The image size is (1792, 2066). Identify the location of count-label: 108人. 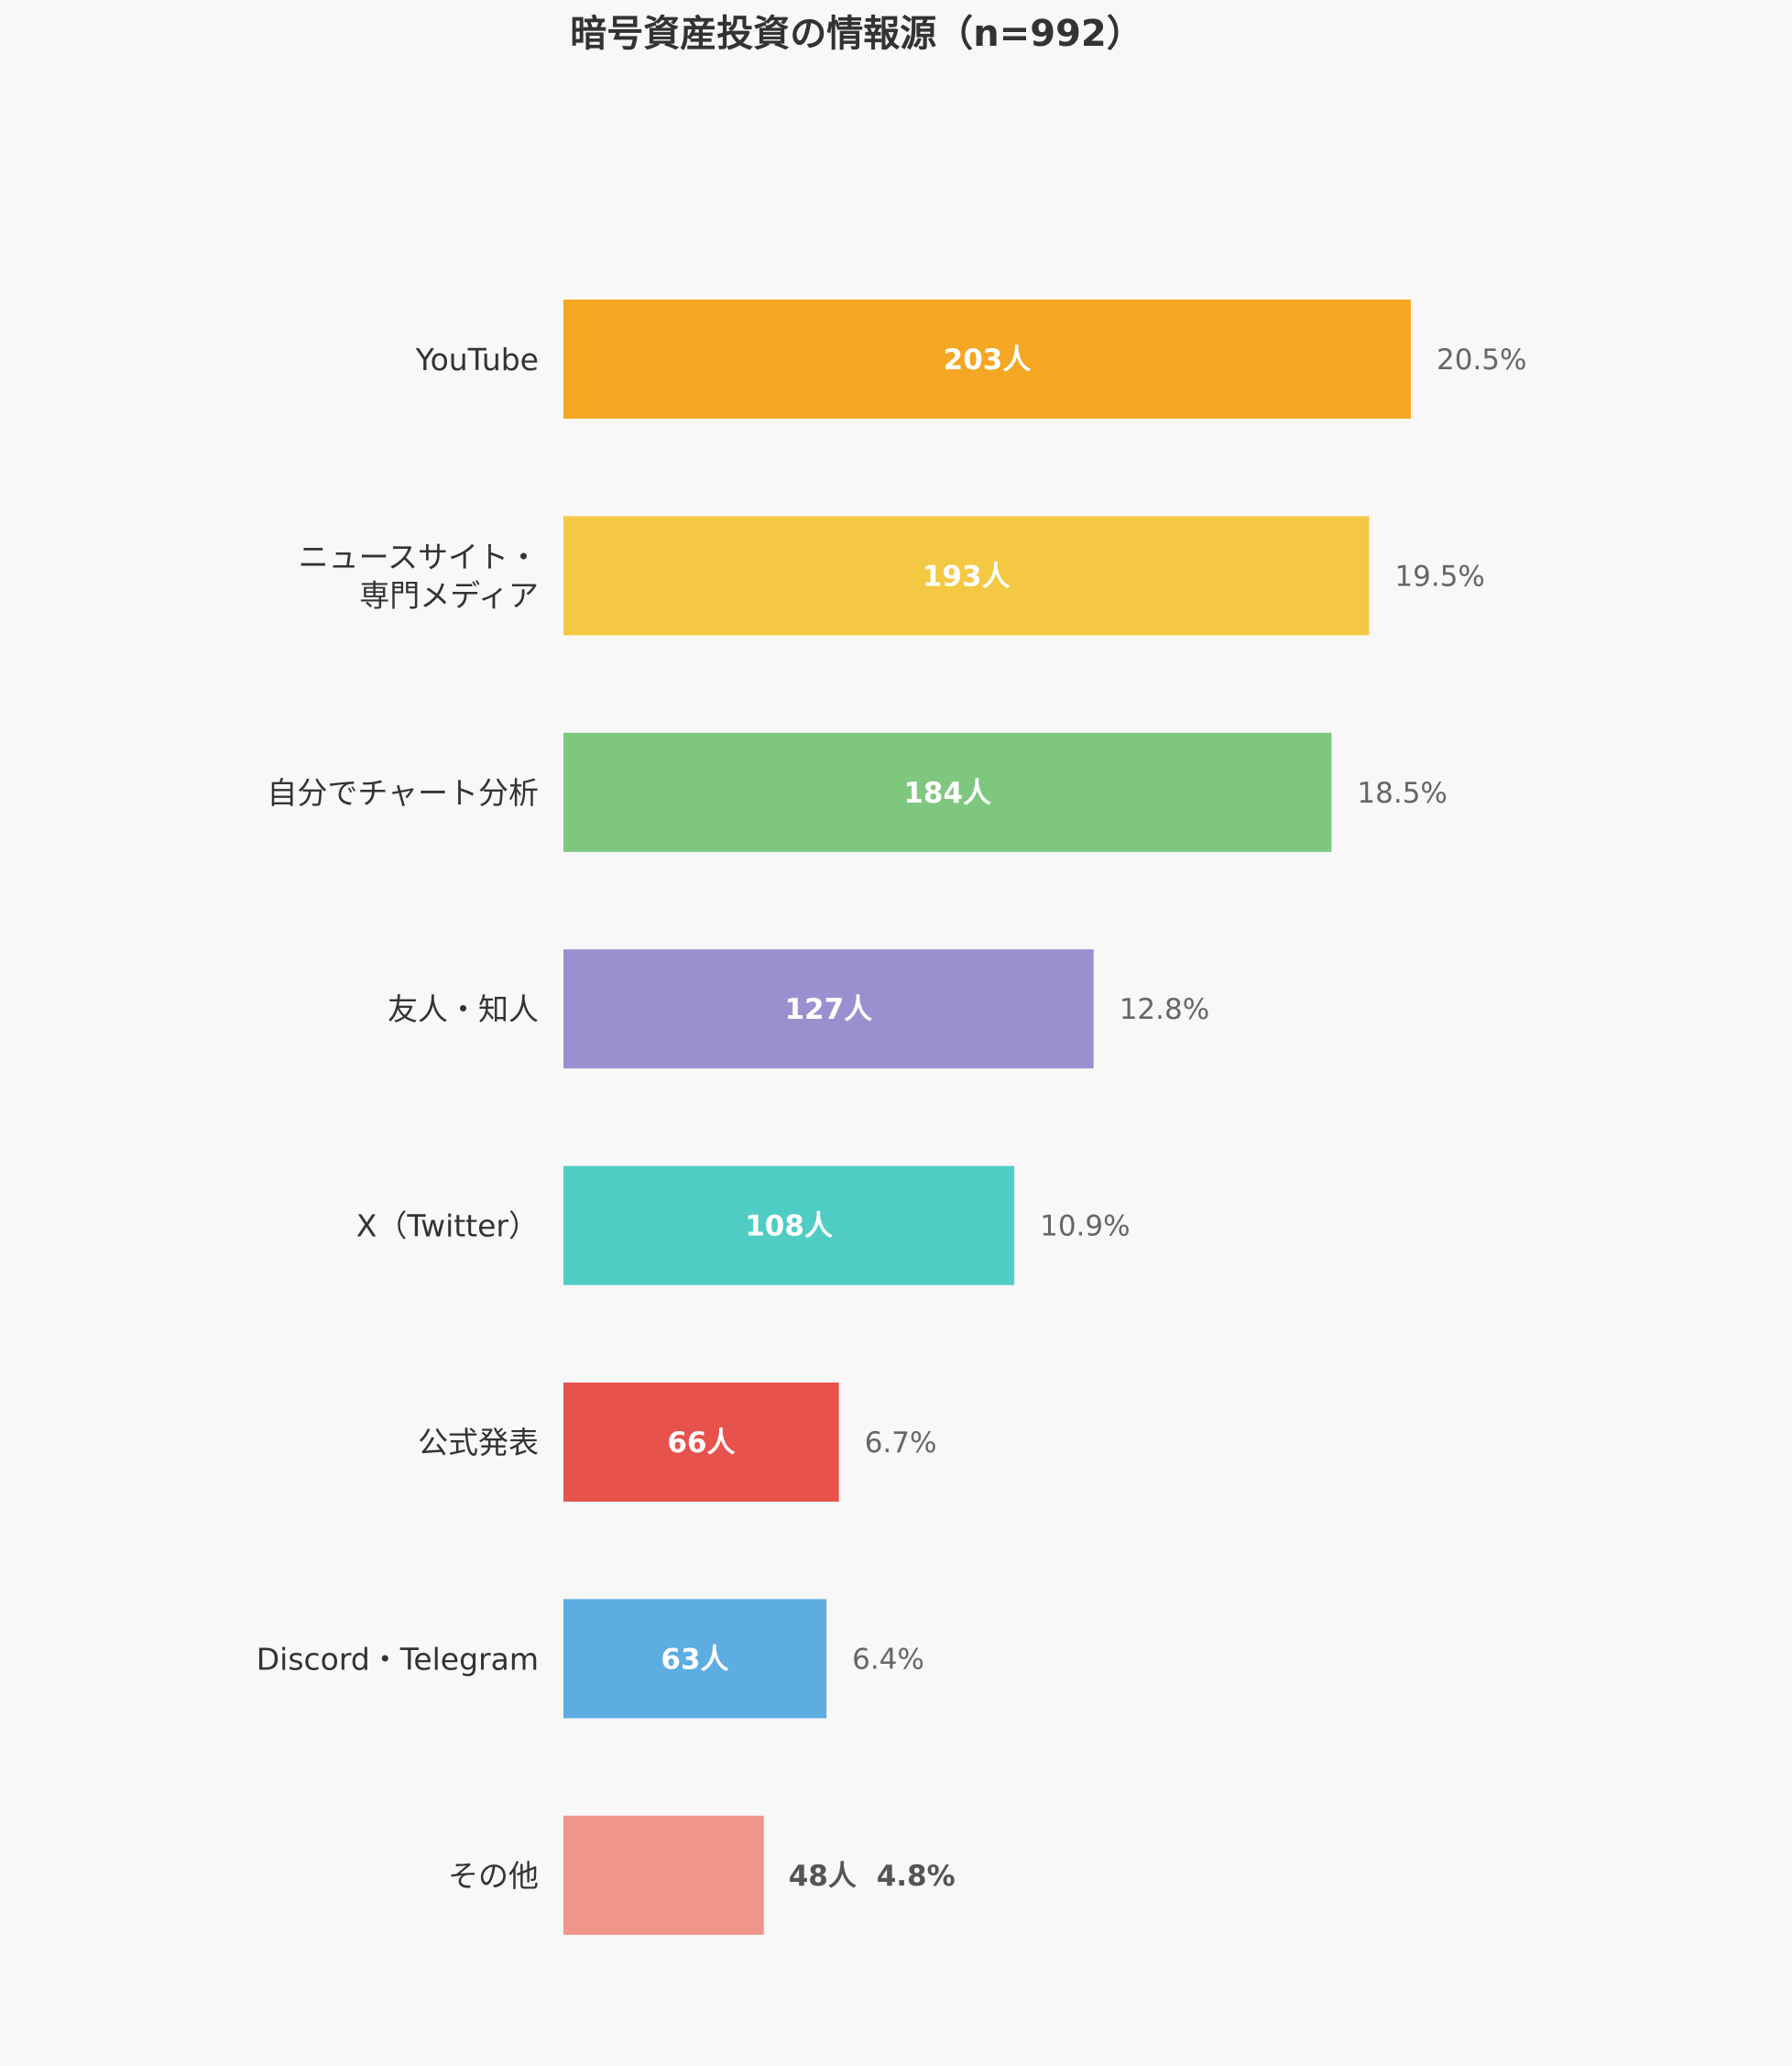
(789, 1226).